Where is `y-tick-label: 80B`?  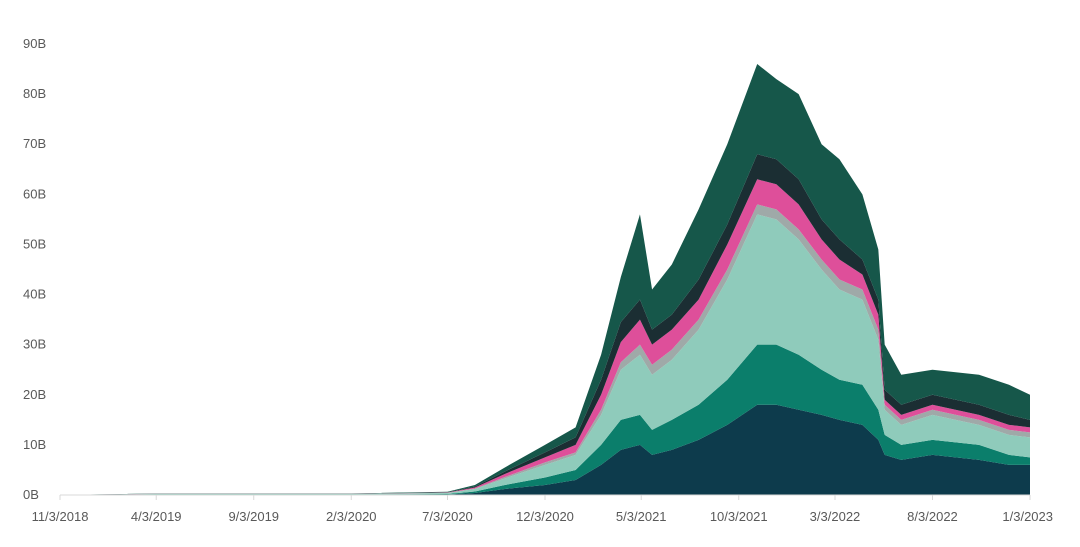
y-tick-label: 80B is located at coordinates (34, 93).